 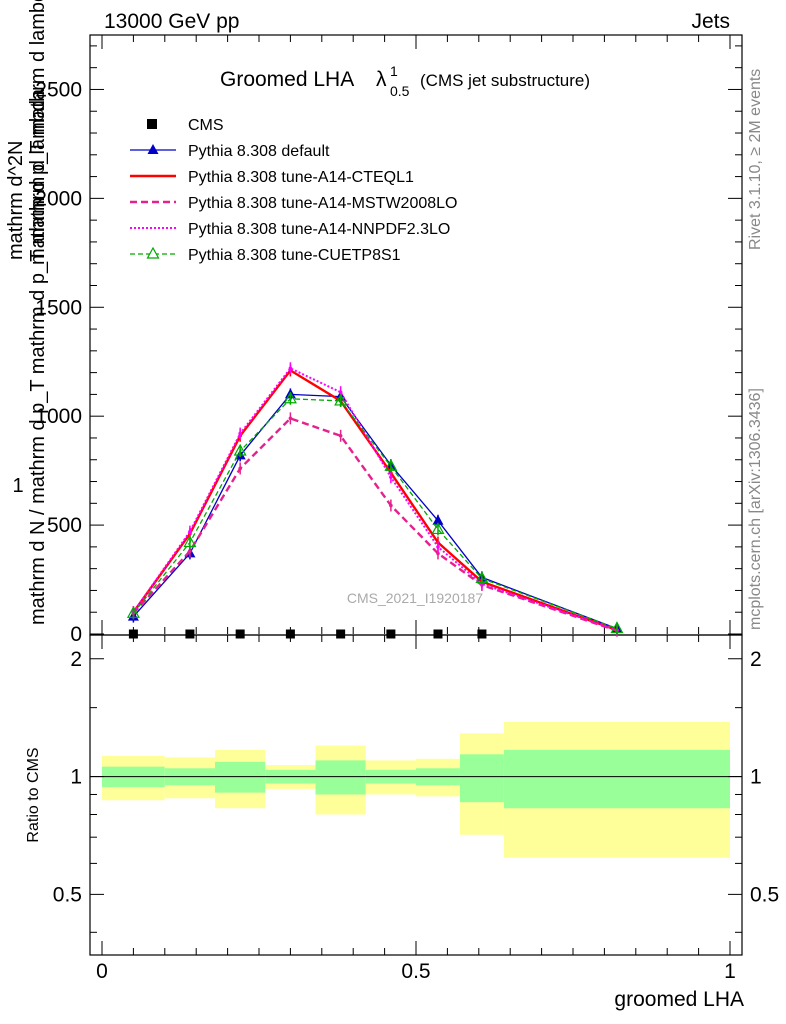 I want to click on ylabel-second-denominator: mathrm d p_T mathrm d lambda, so click(x=38, y=132).